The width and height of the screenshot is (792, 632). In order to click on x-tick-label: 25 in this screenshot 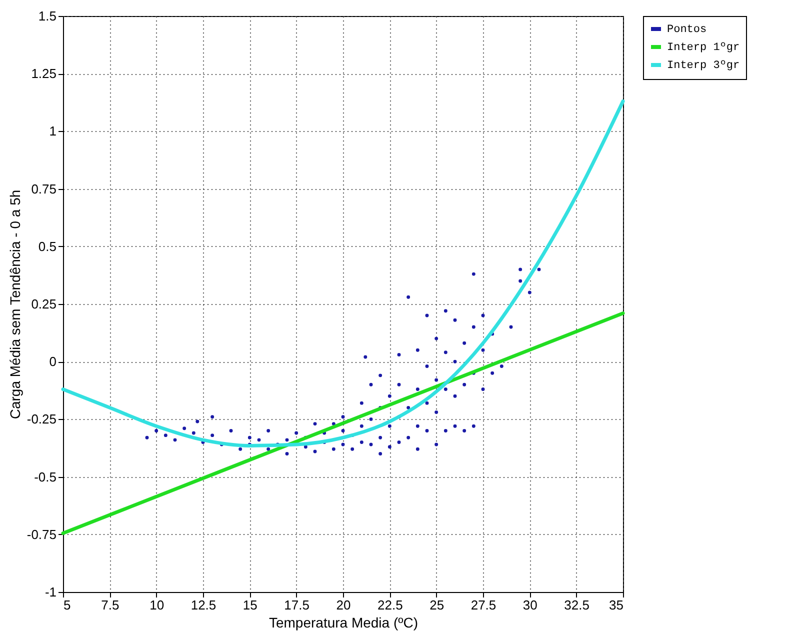, I will do `click(437, 605)`.